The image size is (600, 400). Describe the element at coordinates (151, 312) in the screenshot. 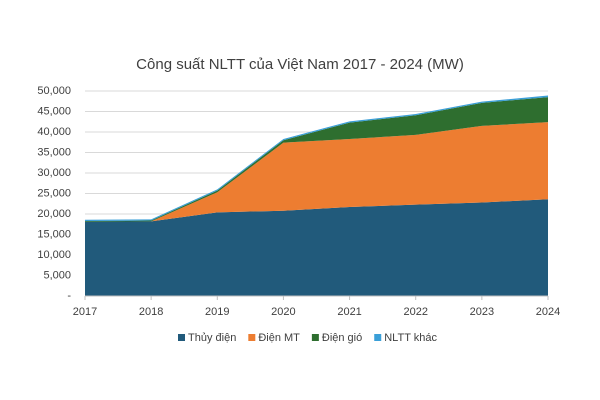

I see `x-tick-label: 2018` at that location.